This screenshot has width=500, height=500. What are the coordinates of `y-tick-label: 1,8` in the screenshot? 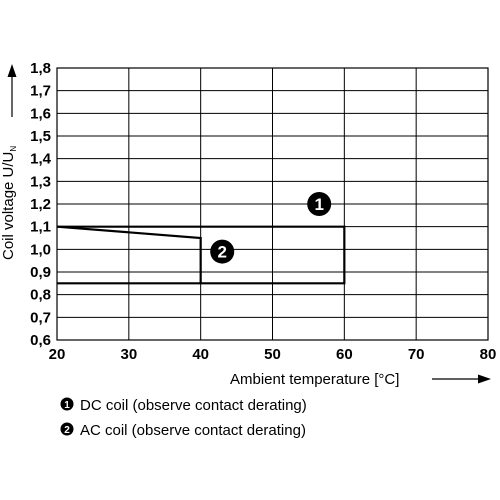 It's located at (40, 68).